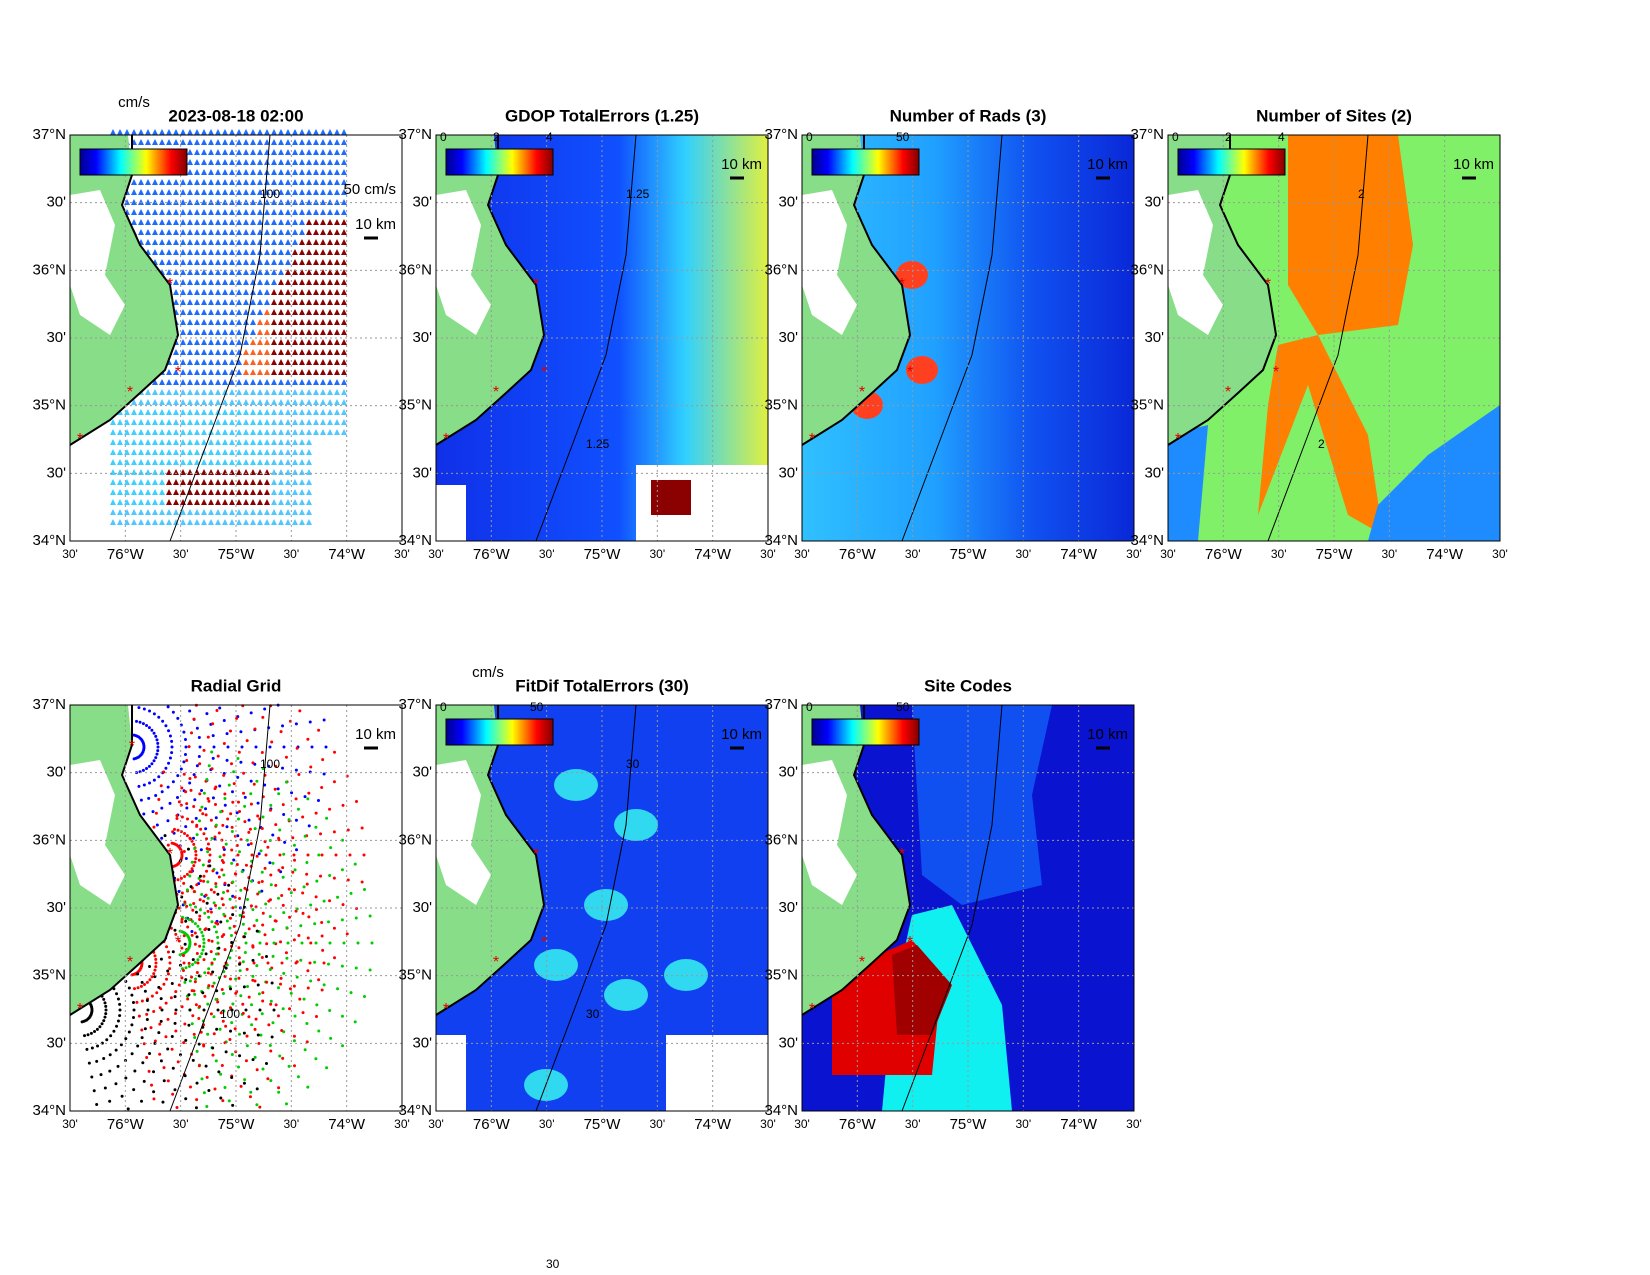  I want to click on lat-label: 35°N, so click(781, 405).